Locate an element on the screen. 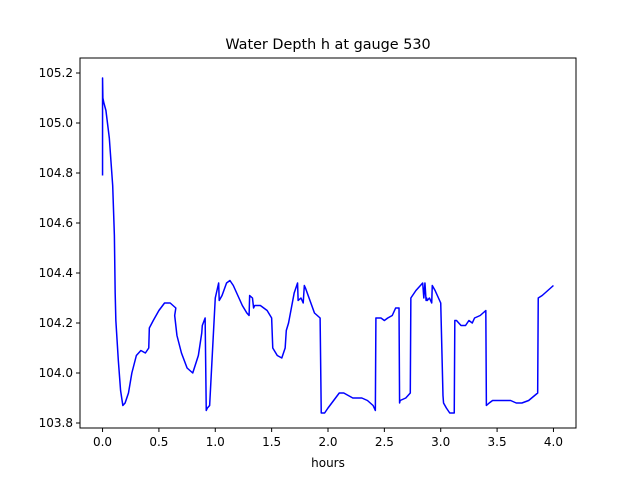 The image size is (640, 480). y-tick-label: 104.0 is located at coordinates (56, 373).